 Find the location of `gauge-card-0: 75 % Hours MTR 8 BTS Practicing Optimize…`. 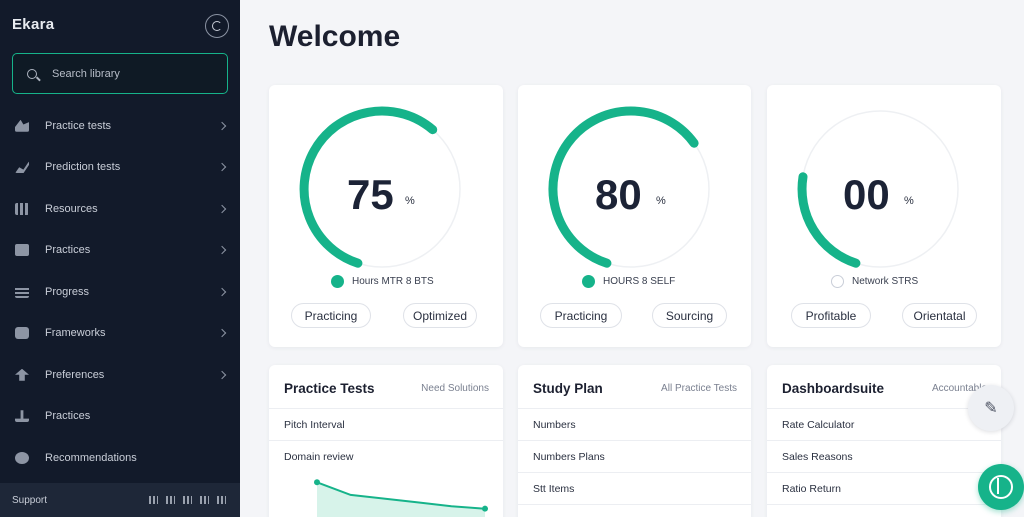

gauge-card-0: 75 % Hours MTR 8 BTS Practicing Optimize… is located at coordinates (386, 216).